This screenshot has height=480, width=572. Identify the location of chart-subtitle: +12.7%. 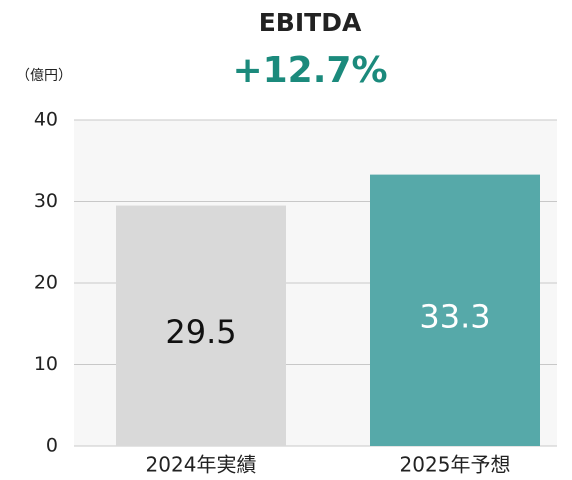
(309, 70).